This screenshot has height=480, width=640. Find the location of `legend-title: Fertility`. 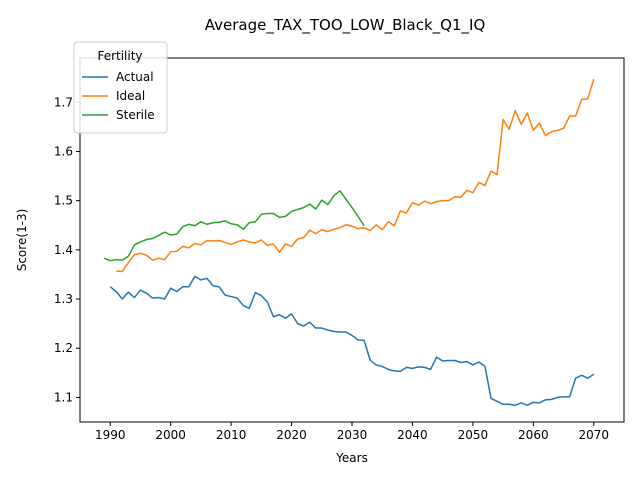

legend-title: Fertility is located at coordinates (119, 56).